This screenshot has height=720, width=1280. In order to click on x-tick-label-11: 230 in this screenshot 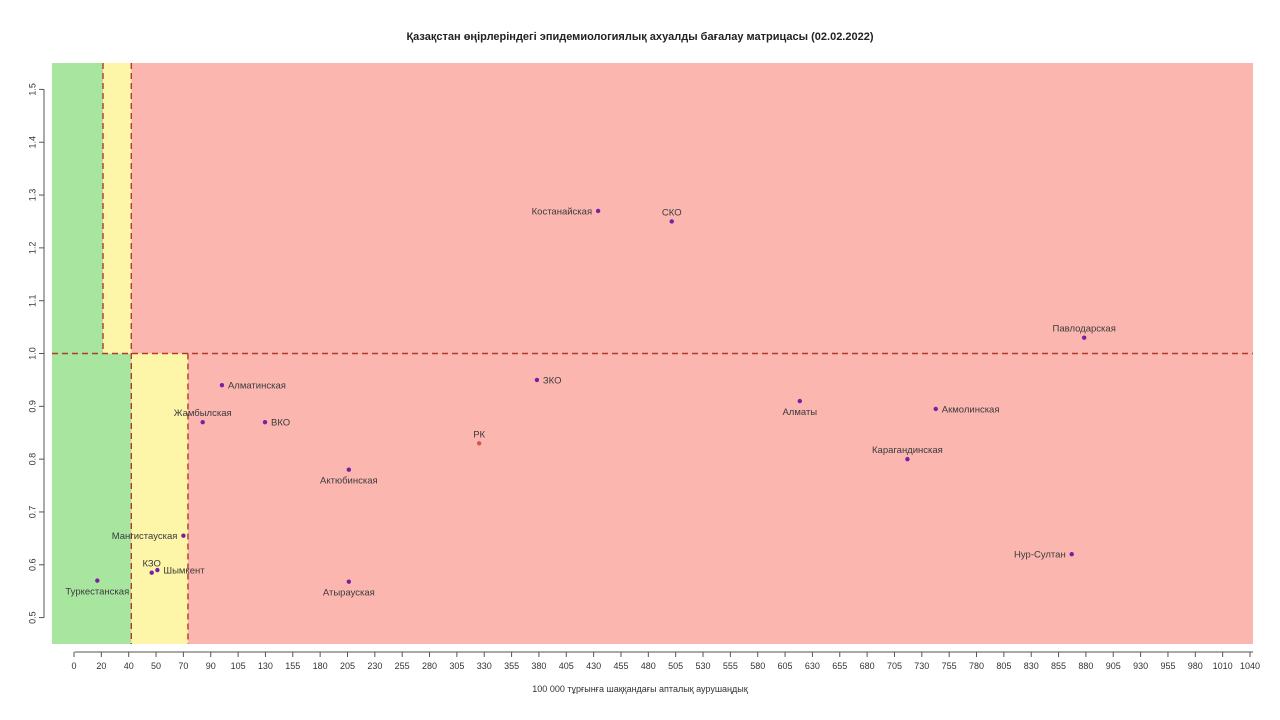, I will do `click(374, 666)`.